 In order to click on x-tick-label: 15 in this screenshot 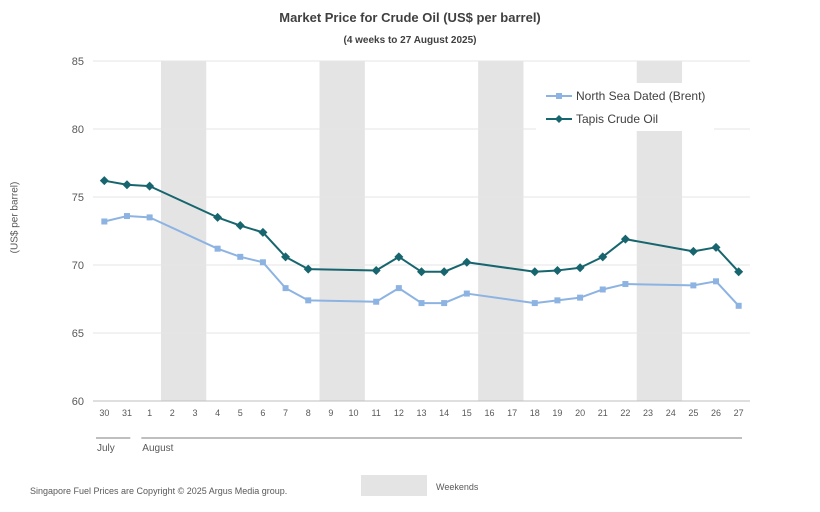, I will do `click(467, 413)`.